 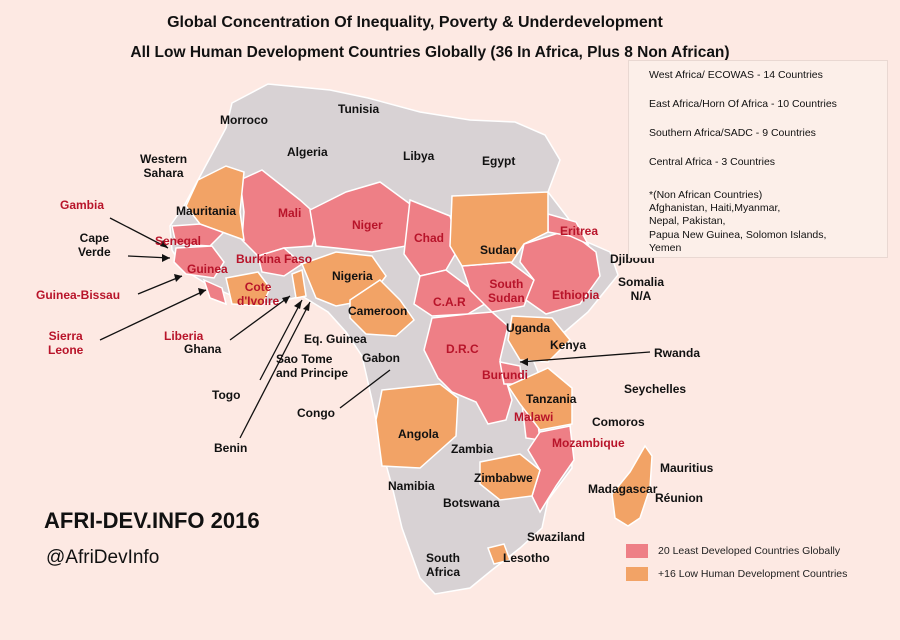 I want to click on legend-swatch-low-hdi, so click(x=637, y=574).